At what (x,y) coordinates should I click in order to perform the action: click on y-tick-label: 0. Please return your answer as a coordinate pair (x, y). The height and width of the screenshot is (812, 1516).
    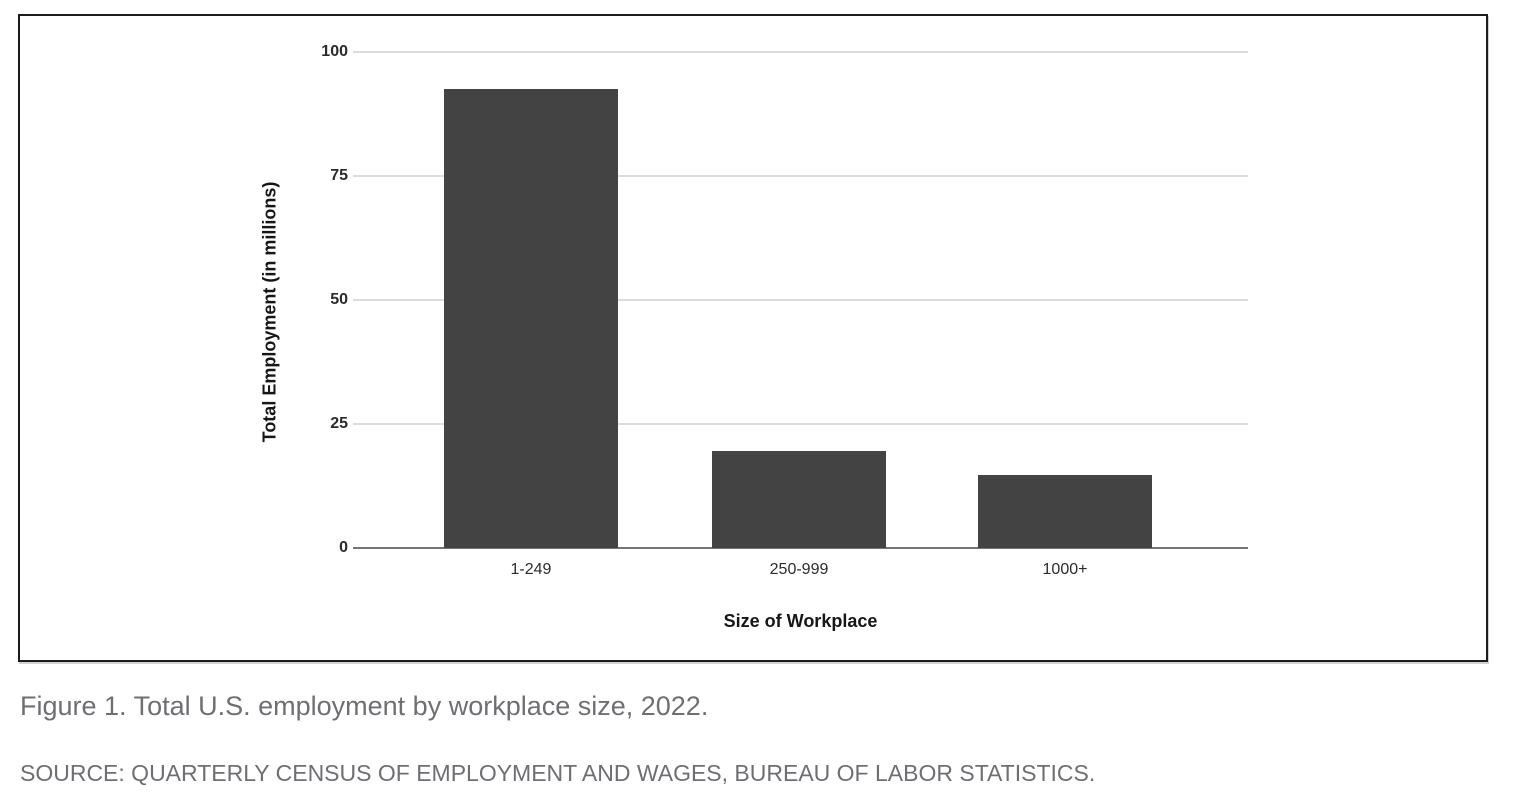
    Looking at the image, I should click on (343, 547).